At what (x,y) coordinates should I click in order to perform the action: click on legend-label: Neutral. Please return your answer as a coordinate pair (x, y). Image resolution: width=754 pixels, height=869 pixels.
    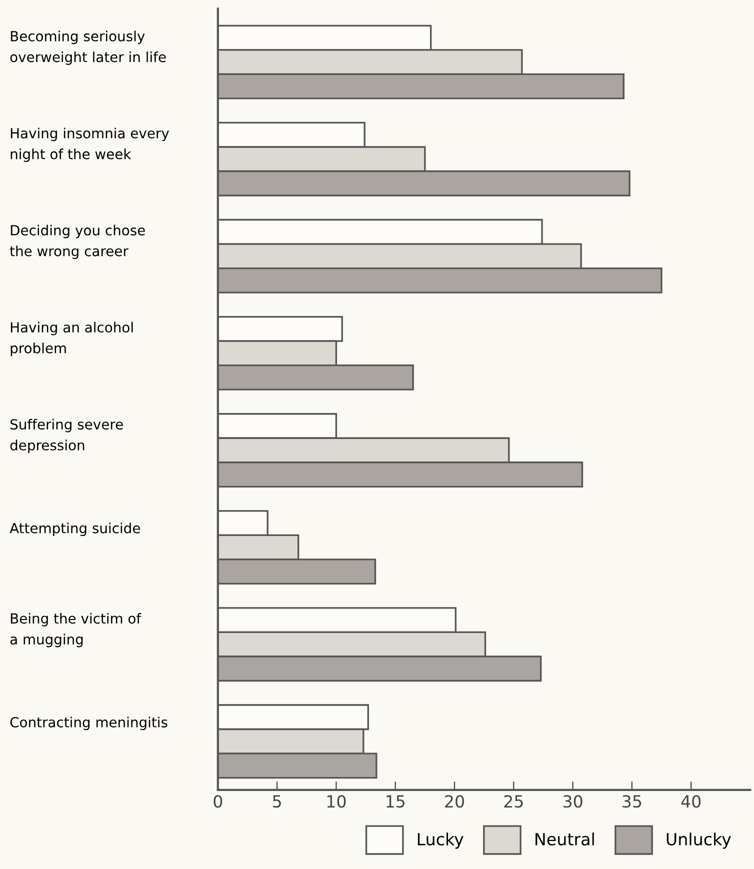
    Looking at the image, I should click on (565, 839).